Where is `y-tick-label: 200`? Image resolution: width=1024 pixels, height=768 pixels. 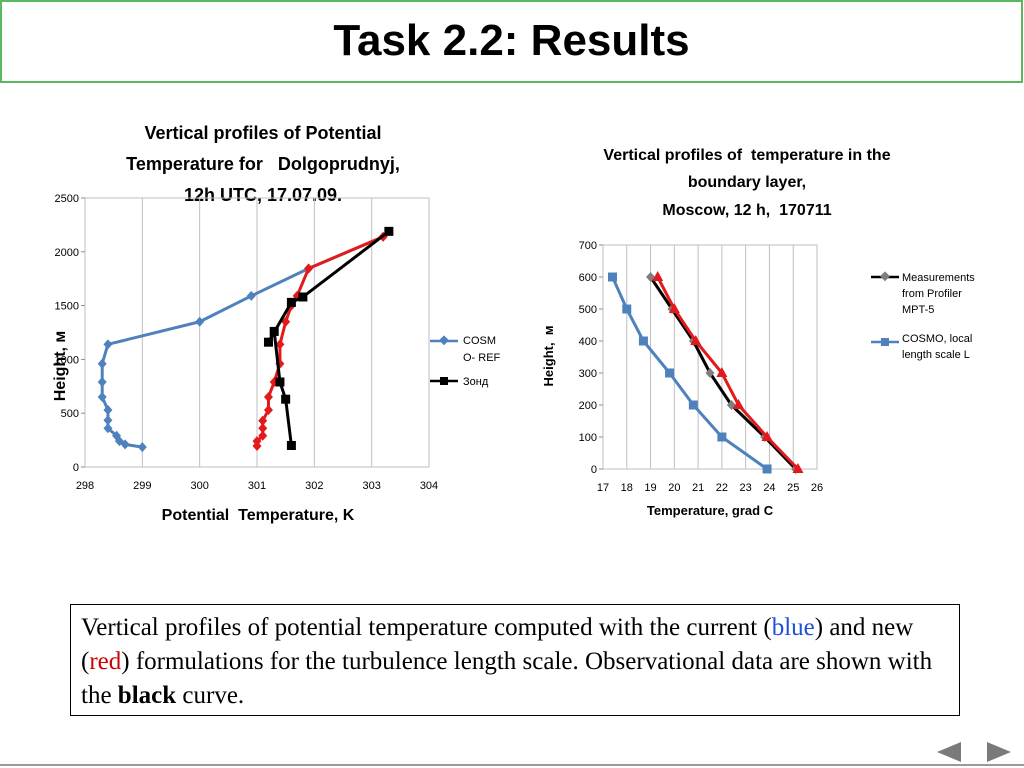
y-tick-label: 200 is located at coordinates (588, 406).